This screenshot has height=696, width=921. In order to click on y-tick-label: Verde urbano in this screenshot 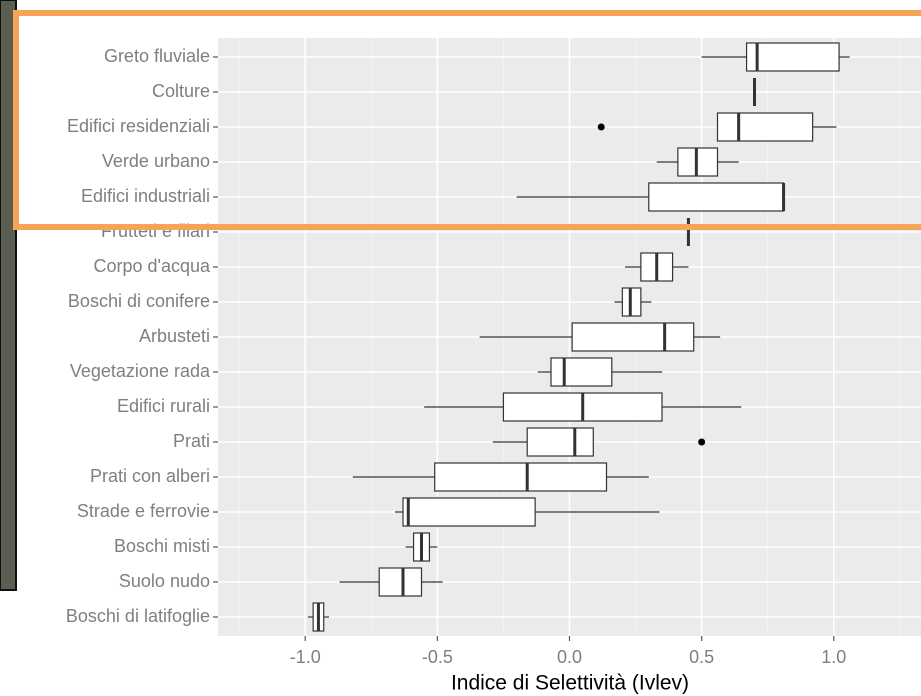, I will do `click(156, 161)`.